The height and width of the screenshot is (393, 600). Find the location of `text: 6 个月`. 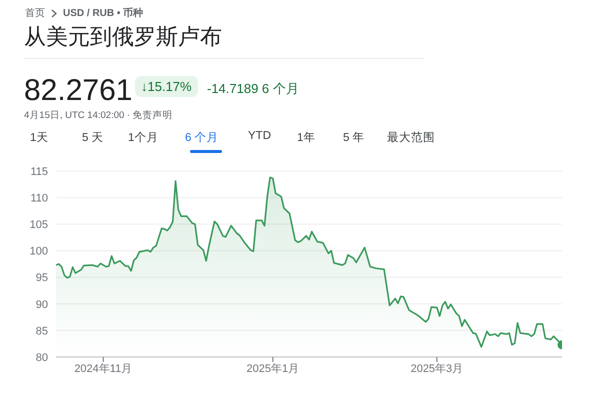

text: 6 个月 is located at coordinates (202, 137).